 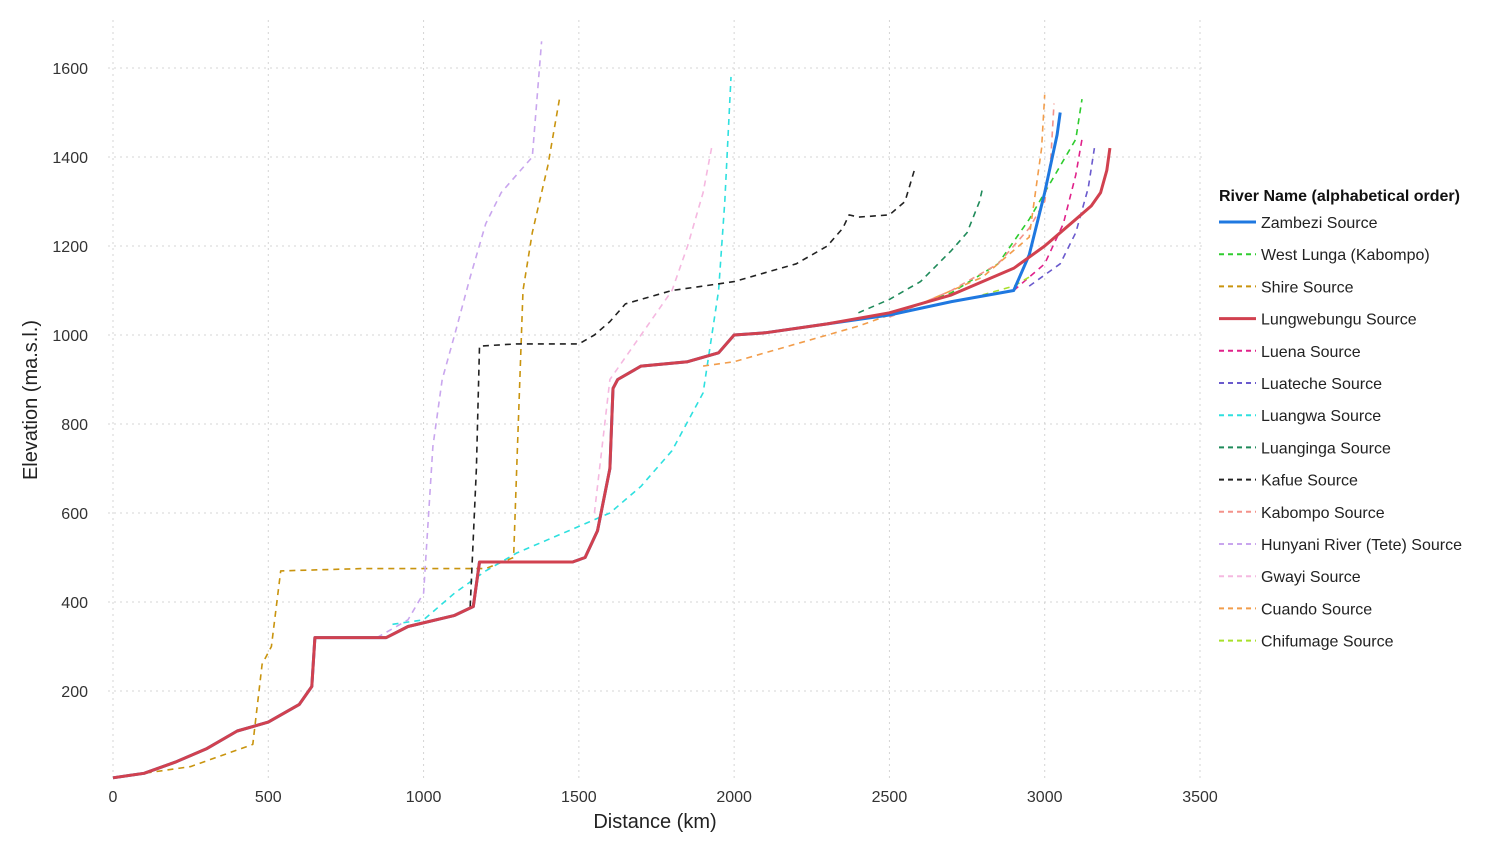 What do you see at coordinates (1045, 797) in the screenshot?
I see `x-tick-label: 3000` at bounding box center [1045, 797].